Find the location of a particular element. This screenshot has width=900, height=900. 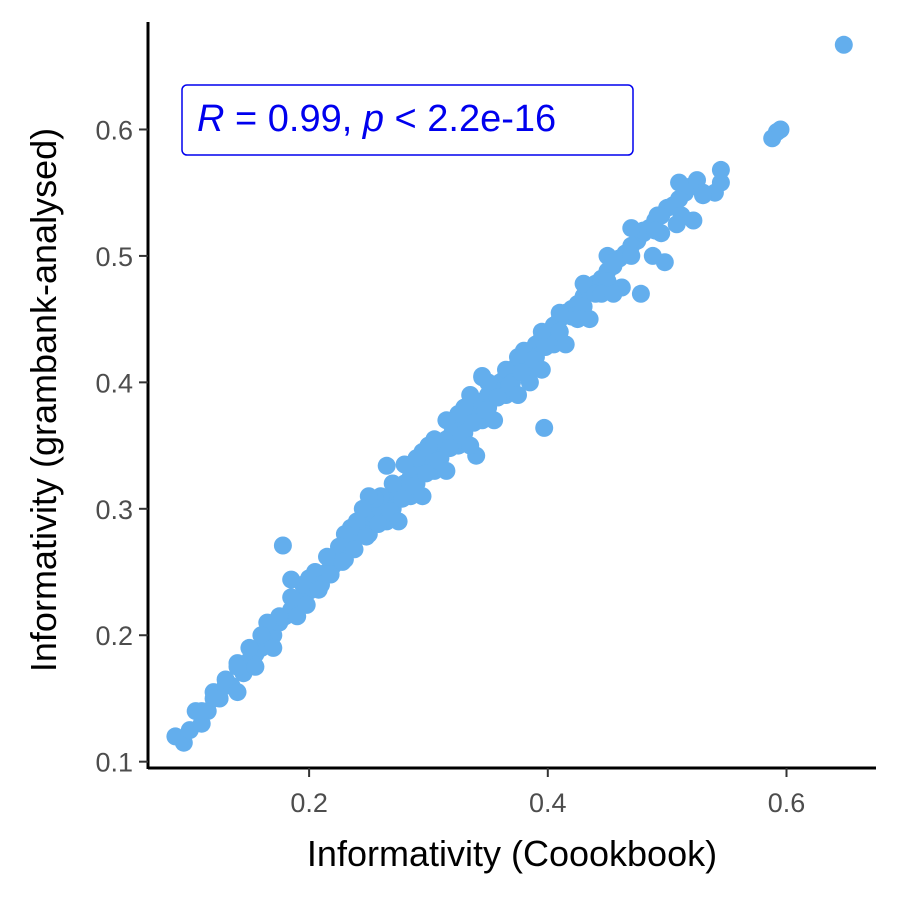

y-tick-label: 0.5 is located at coordinates (114, 257).